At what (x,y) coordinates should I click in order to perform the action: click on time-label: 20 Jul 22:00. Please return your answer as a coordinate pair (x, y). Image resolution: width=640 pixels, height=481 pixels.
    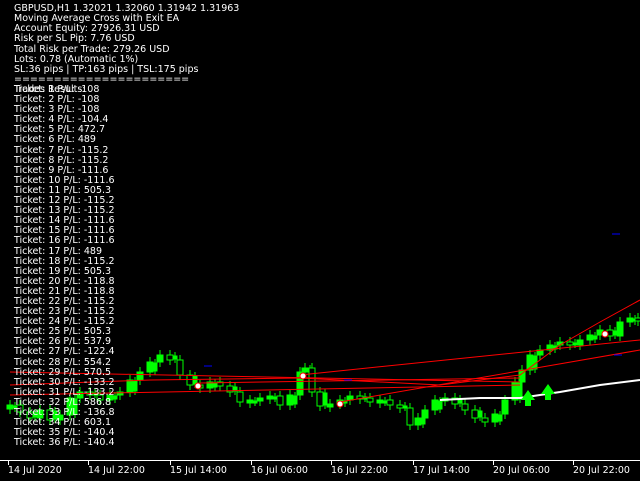
    Looking at the image, I should click on (601, 470).